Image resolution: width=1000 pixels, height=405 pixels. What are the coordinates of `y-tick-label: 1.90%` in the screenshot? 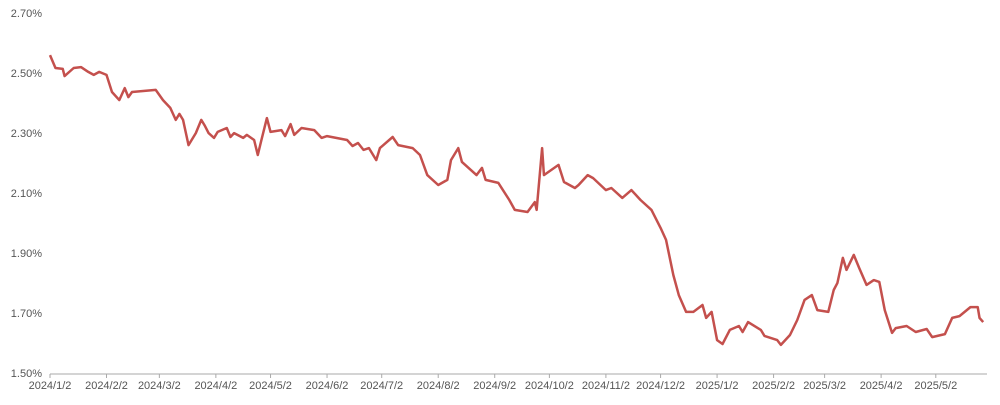 It's located at (26, 254).